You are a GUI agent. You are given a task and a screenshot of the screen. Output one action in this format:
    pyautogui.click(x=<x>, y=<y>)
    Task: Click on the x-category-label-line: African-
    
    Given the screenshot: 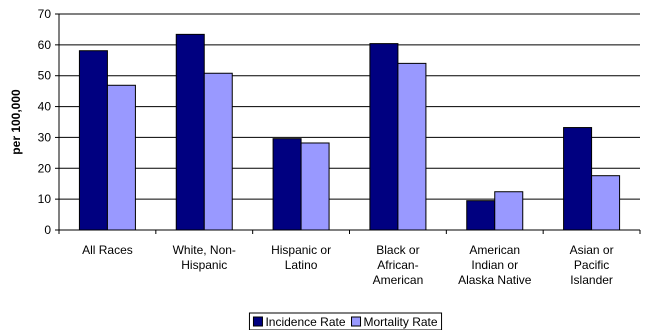 What is the action you would take?
    pyautogui.click(x=397, y=265)
    